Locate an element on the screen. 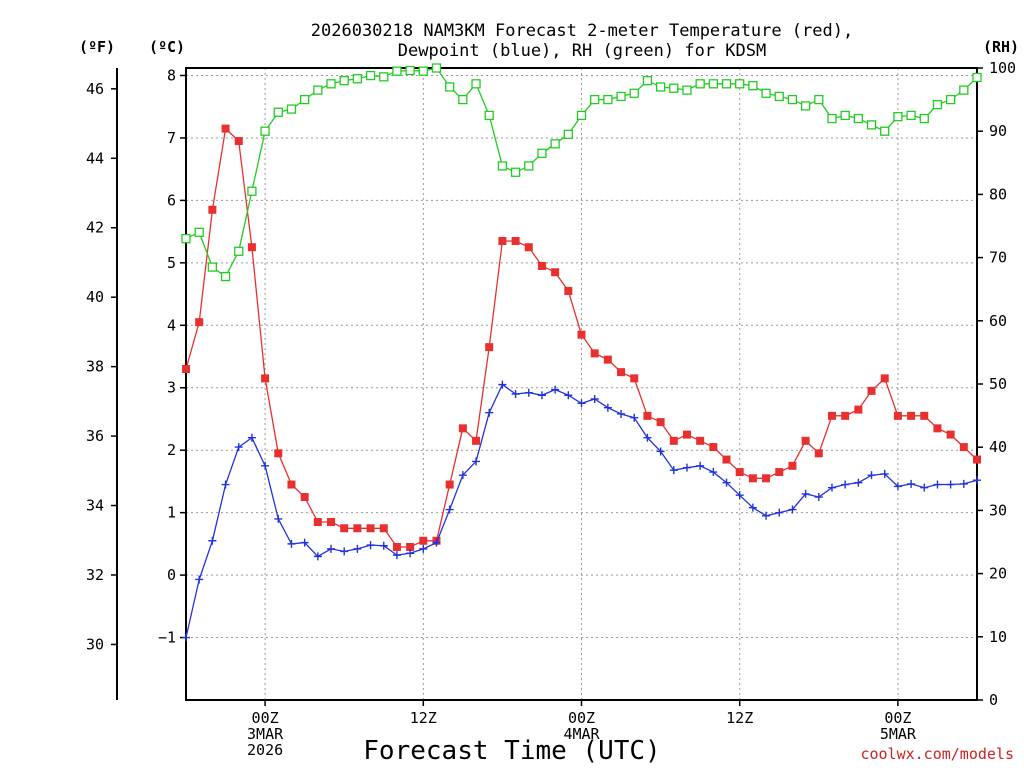 The width and height of the screenshot is (1024, 768). fahrenheit-tick-label: 34 is located at coordinates (95, 506).